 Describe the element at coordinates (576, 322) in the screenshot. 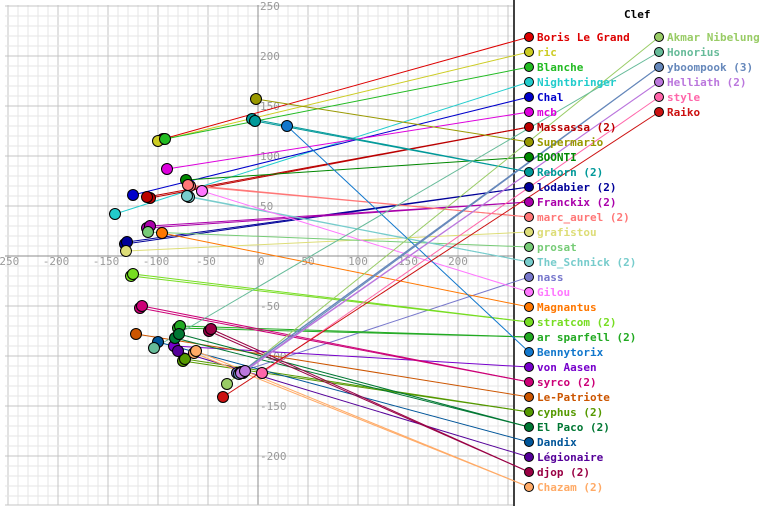

I see `legend-label: stratcom (2)` at that location.